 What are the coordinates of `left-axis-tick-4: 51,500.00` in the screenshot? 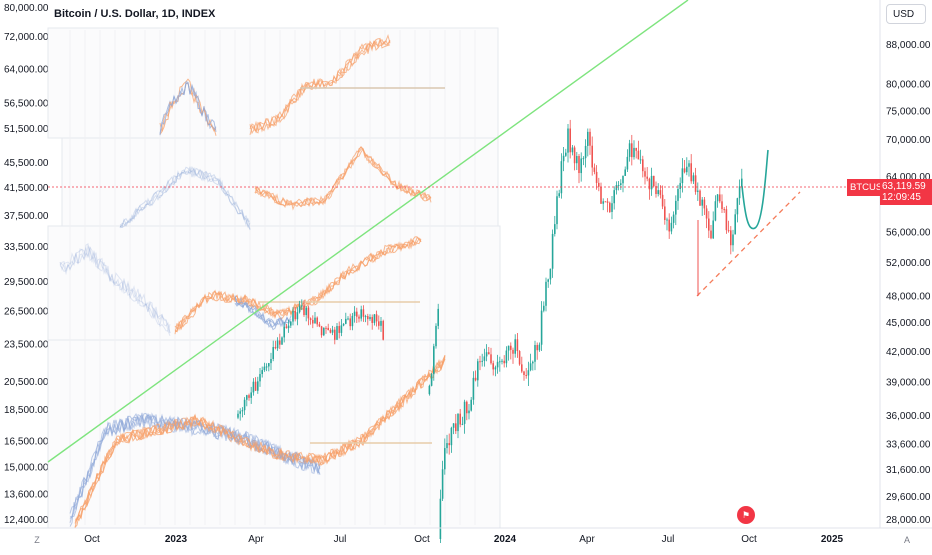 It's located at (26, 129).